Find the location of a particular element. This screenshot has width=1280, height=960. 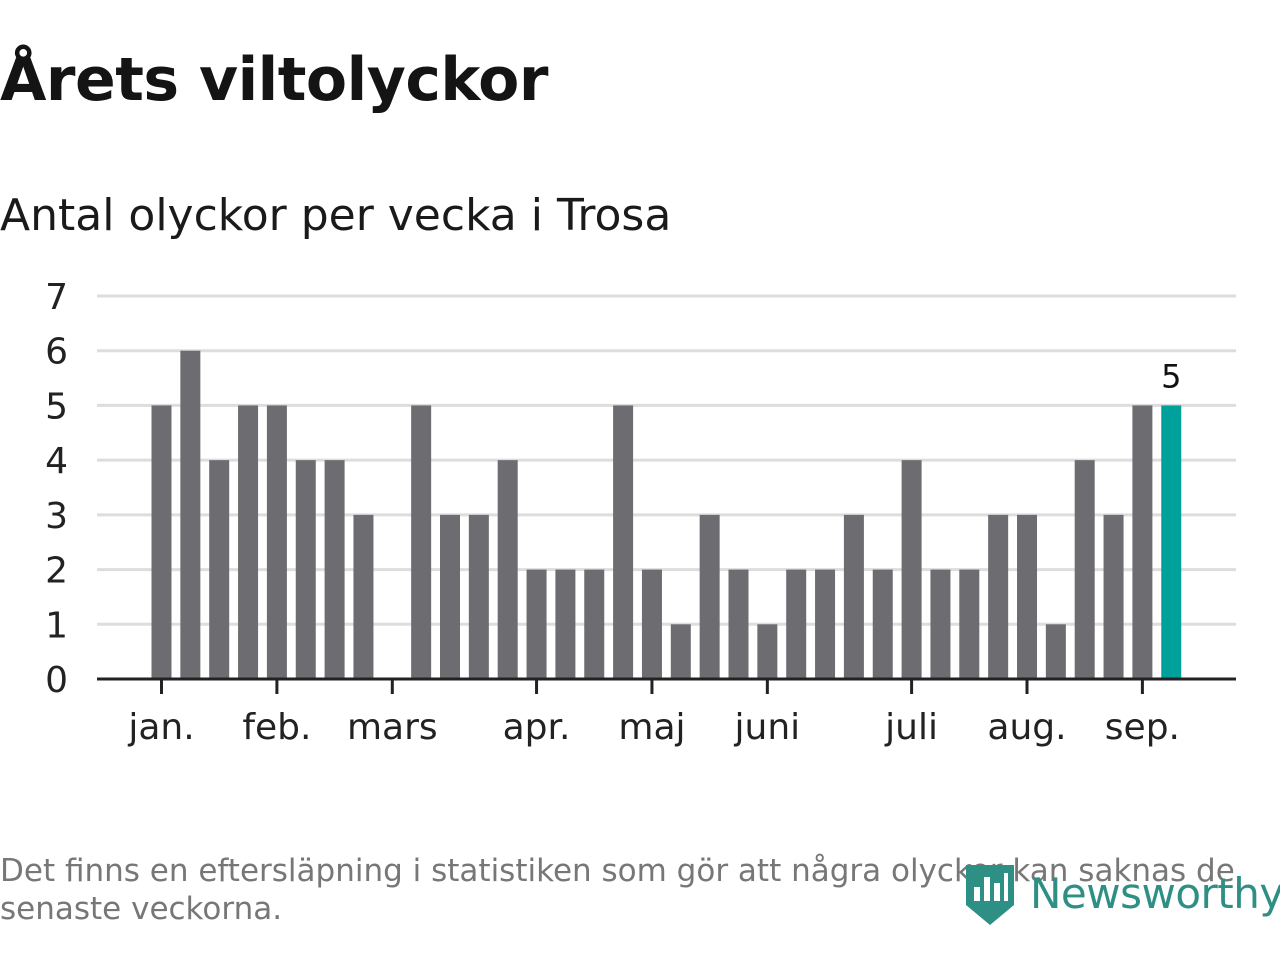

y-tick-label: 3 is located at coordinates (56, 516).